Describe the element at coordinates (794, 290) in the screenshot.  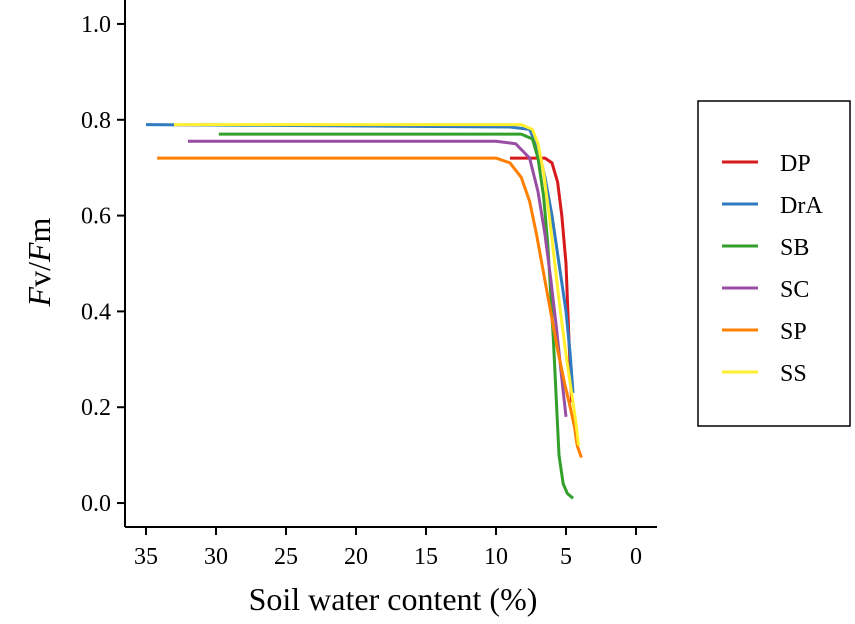
I see `legend-label-sc: SC` at that location.